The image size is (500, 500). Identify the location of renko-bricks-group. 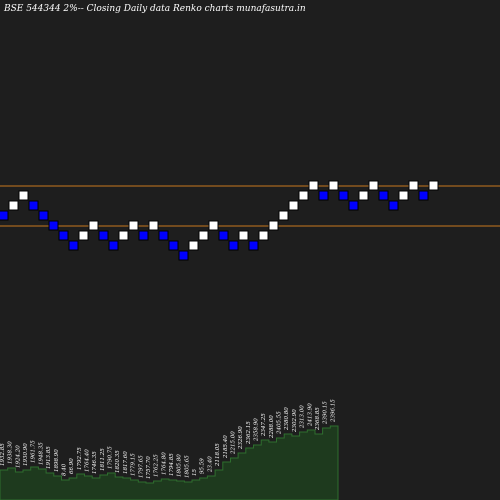
(219, 220).